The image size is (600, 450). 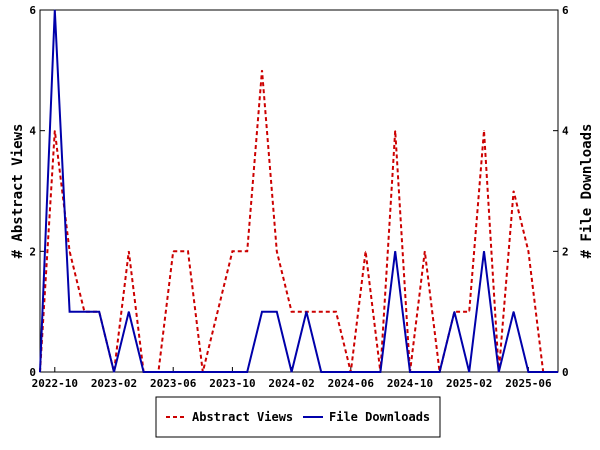 What do you see at coordinates (291, 383) in the screenshot?
I see `x-tick-label-2024-02: 2024-02` at bounding box center [291, 383].